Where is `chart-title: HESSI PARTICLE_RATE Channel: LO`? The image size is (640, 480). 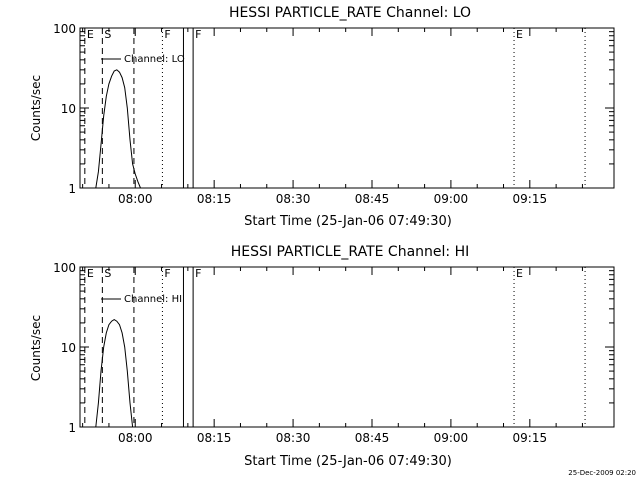 chart-title: HESSI PARTICLE_RATE Channel: LO is located at coordinates (350, 13).